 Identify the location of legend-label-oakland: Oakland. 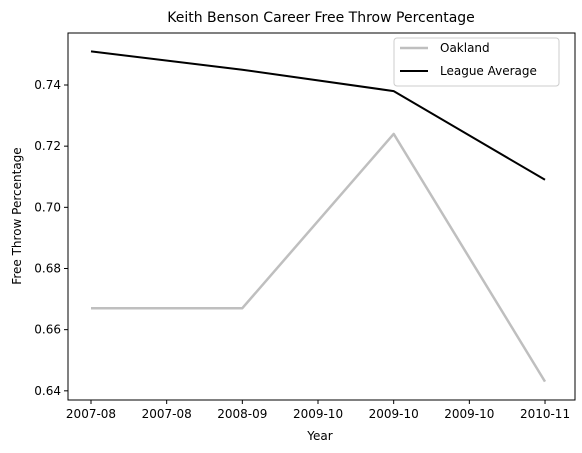
(465, 48).